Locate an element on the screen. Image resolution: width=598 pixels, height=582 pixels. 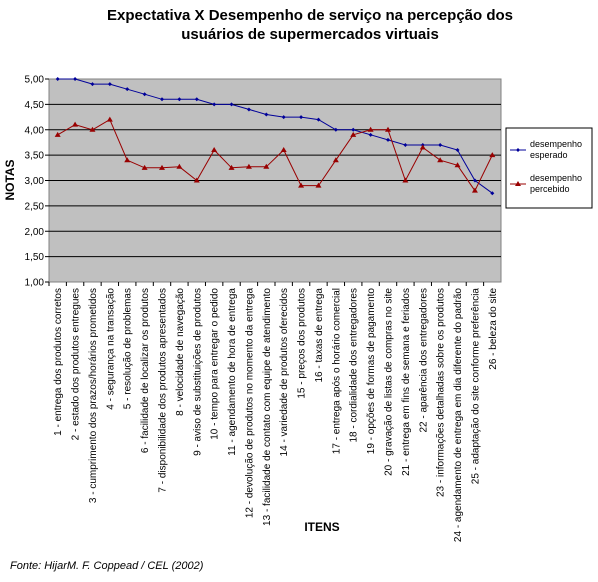
x-tick-label: 14 - variedade de produtos oferecidos is located at coordinates (284, 372).